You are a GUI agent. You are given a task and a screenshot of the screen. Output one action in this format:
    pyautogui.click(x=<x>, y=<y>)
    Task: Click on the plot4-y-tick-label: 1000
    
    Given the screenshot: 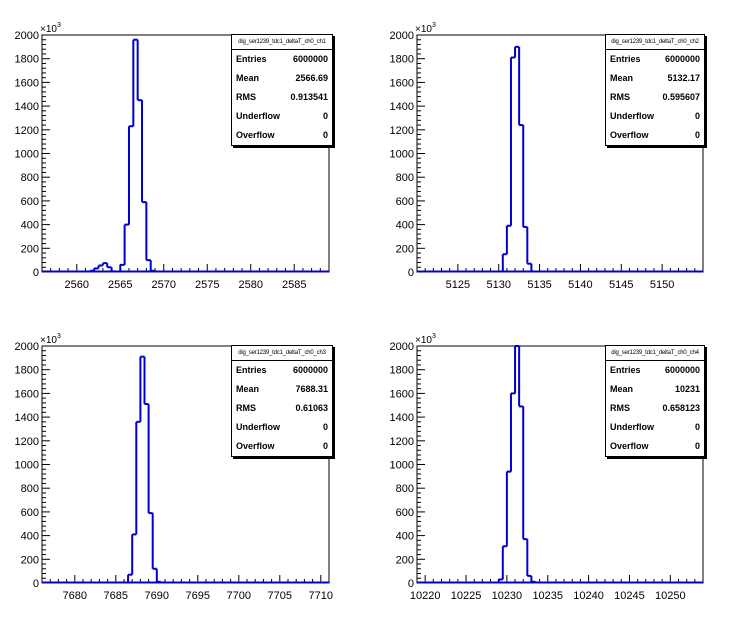 What is the action you would take?
    pyautogui.click(x=402, y=466)
    